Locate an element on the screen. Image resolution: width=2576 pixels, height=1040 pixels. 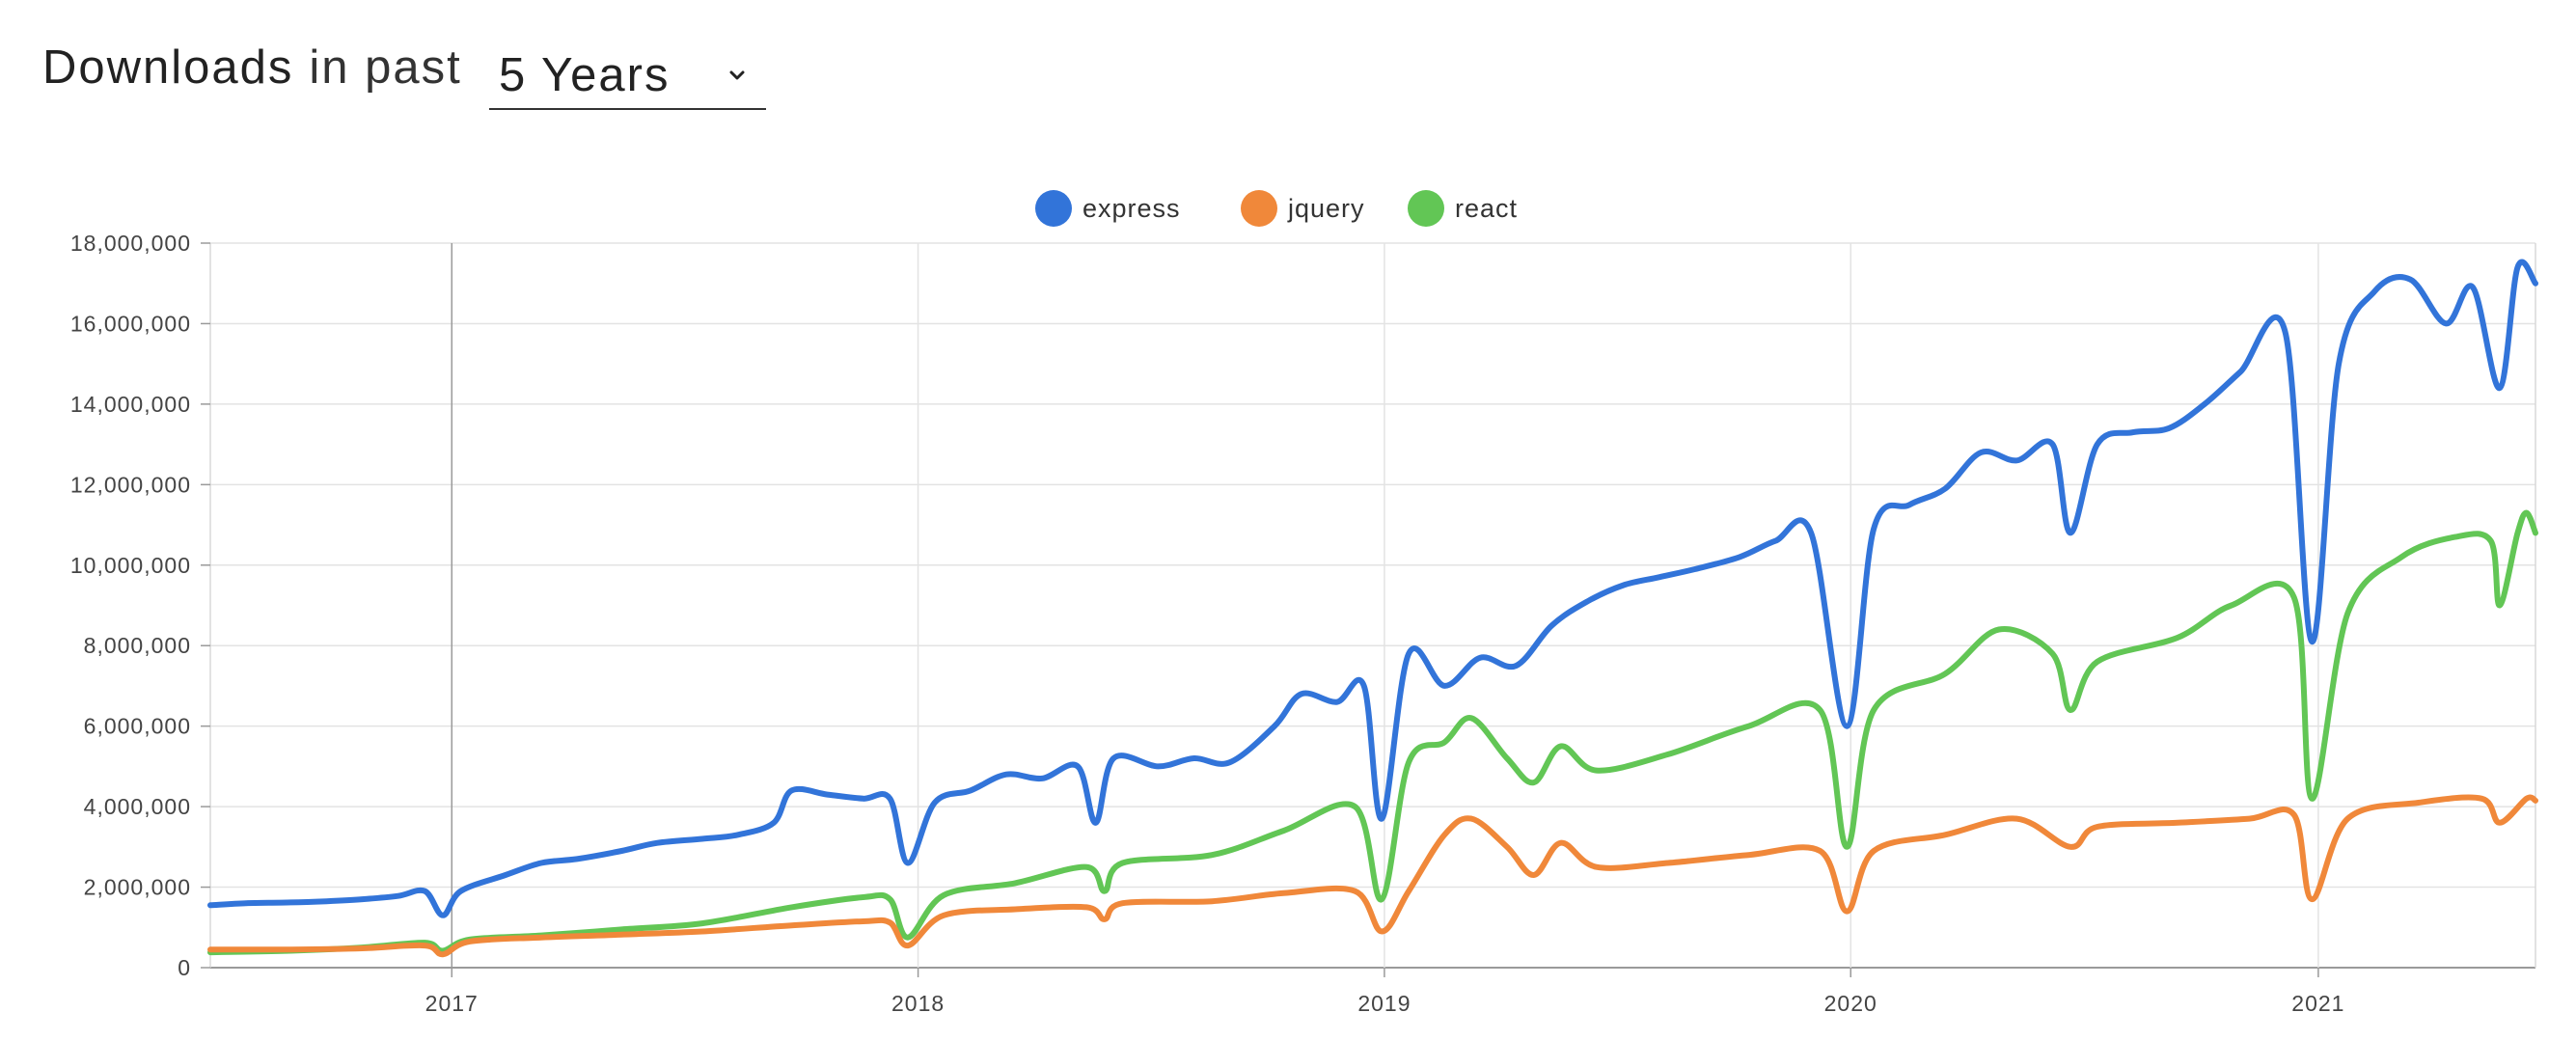
series-line-jquery is located at coordinates (1372, 876).